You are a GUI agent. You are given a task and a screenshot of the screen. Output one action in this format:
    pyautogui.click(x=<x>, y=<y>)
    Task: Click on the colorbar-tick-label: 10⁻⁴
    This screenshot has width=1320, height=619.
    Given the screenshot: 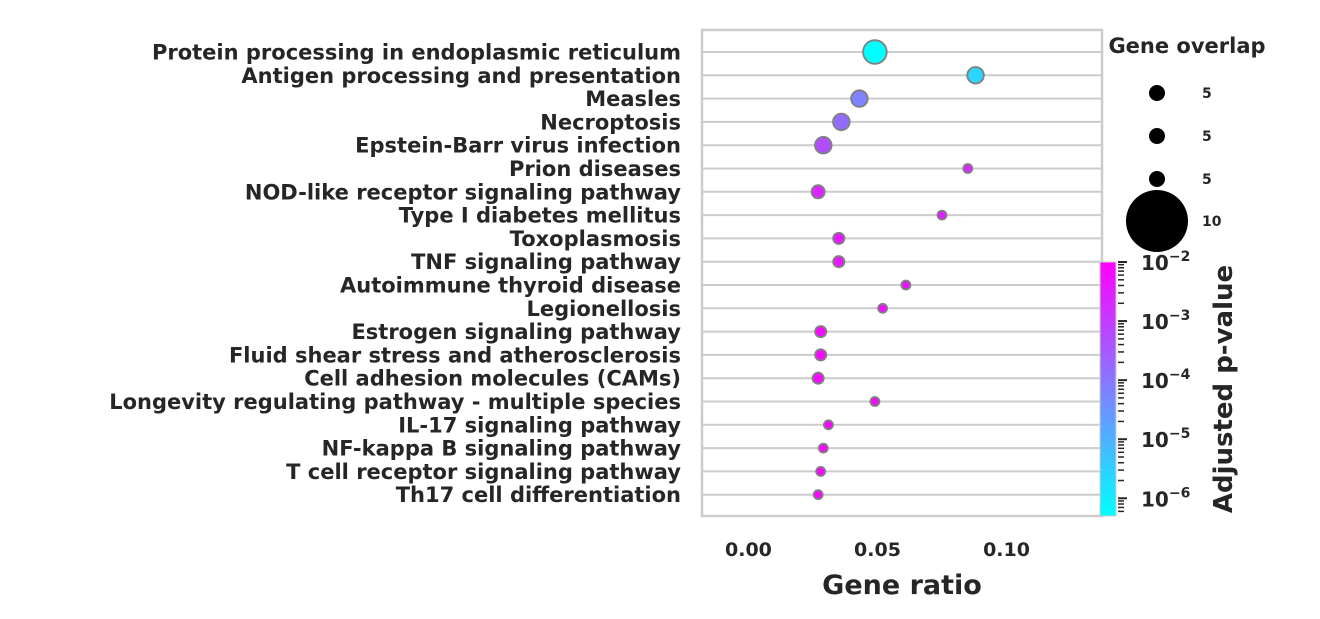 What is the action you would take?
    pyautogui.click(x=1166, y=380)
    